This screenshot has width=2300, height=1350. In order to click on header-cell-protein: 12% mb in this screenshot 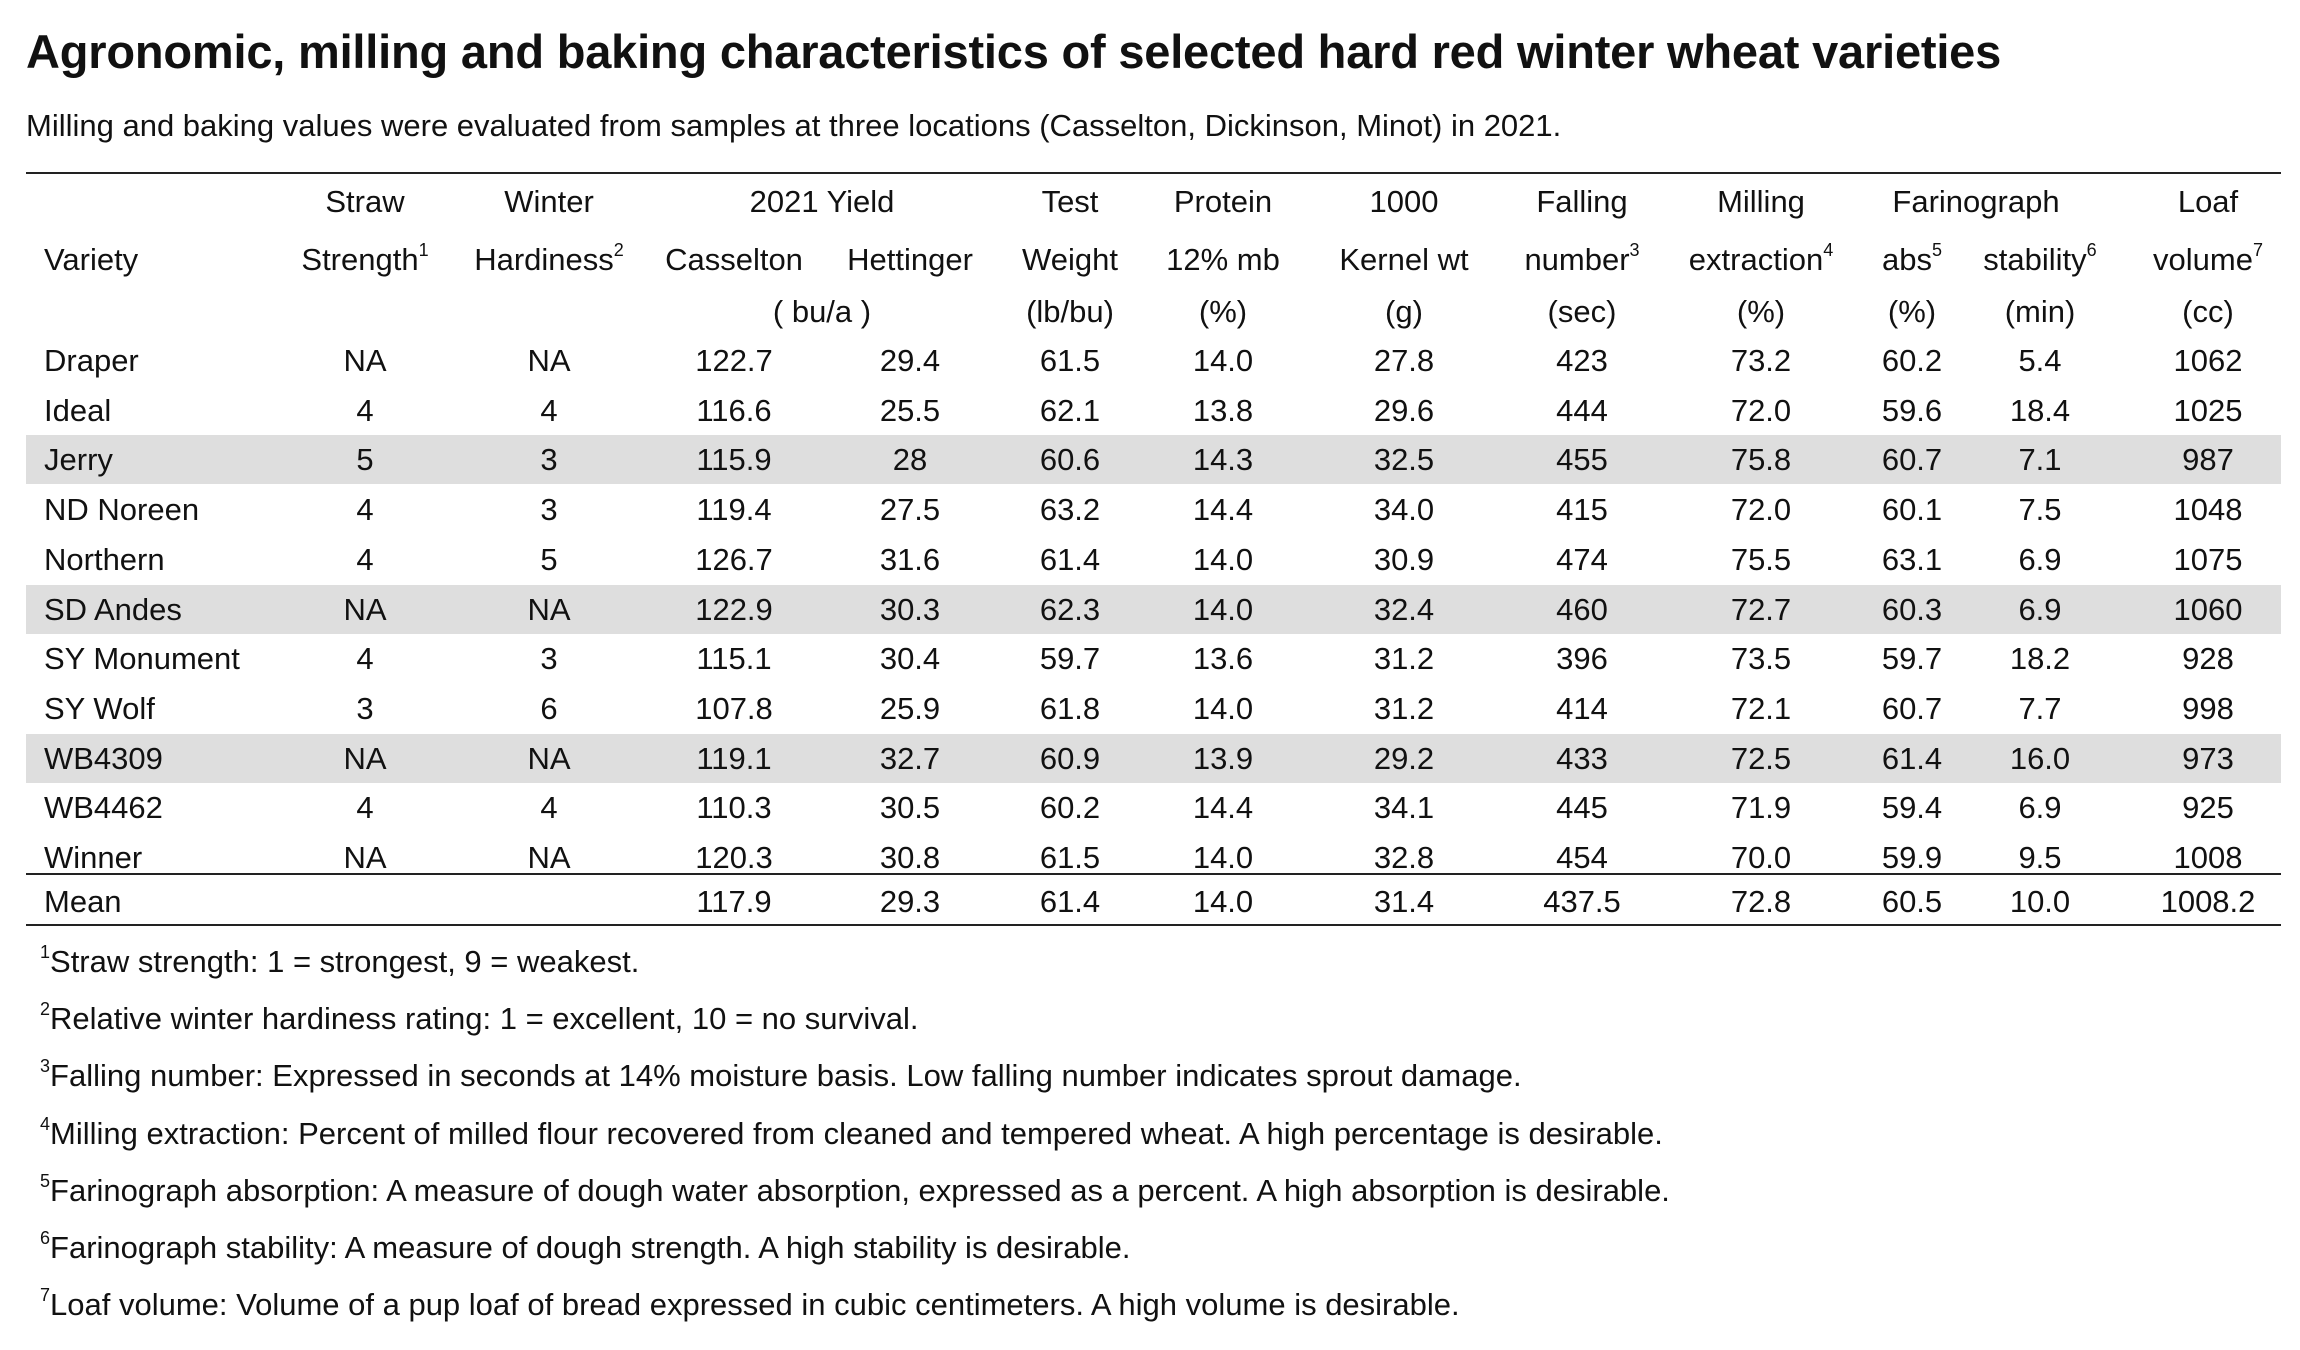, I will do `click(1223, 259)`.